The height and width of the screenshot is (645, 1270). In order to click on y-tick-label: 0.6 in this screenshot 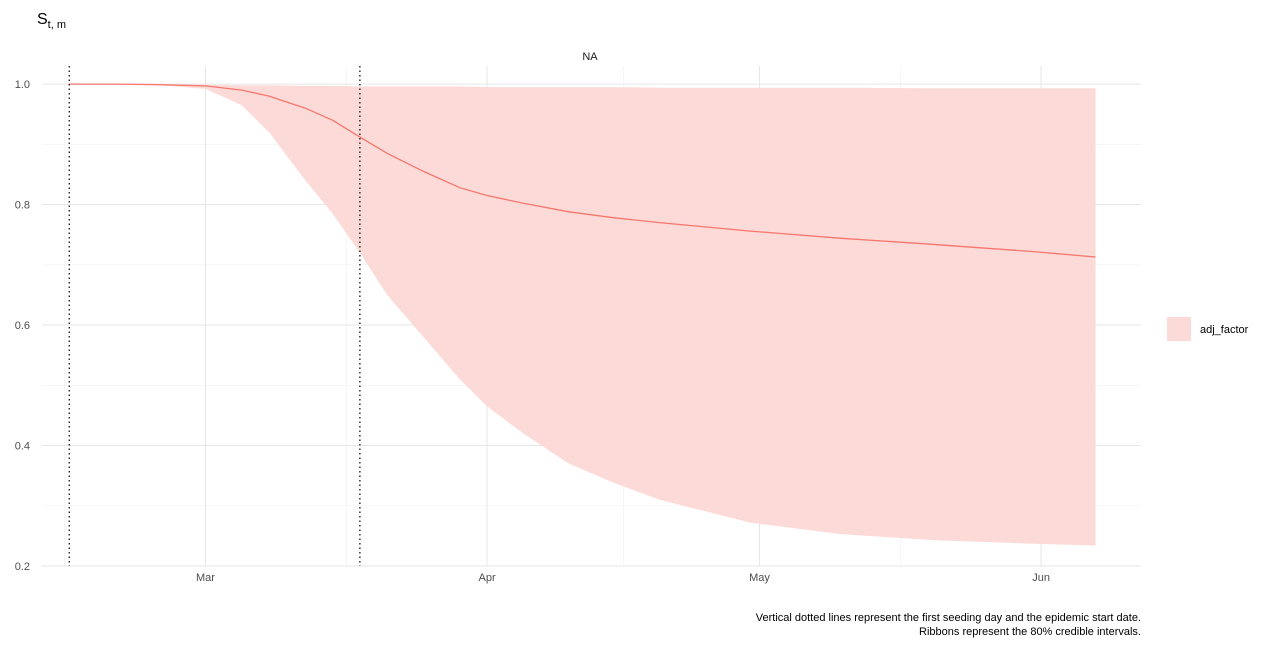, I will do `click(22, 326)`.